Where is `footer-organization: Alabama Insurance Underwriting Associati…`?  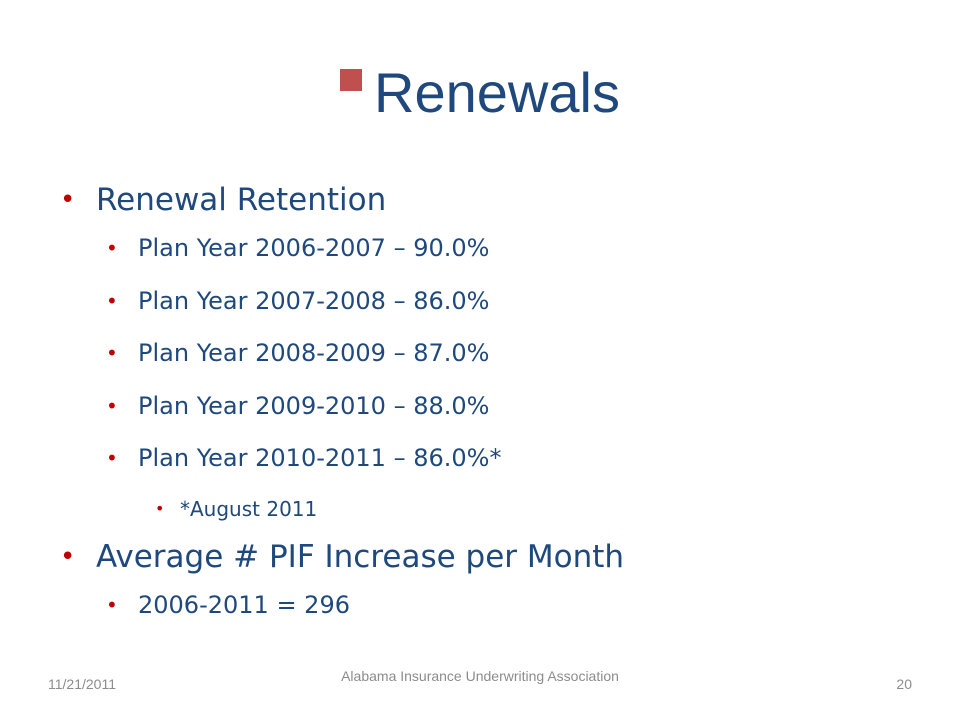
footer-organization: Alabama Insurance Underwriting Associati… is located at coordinates (480, 676).